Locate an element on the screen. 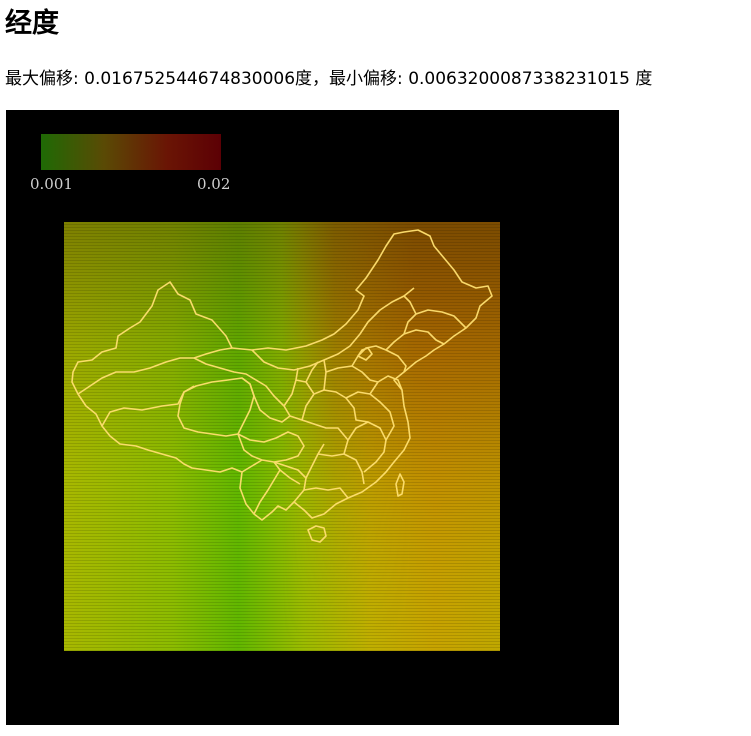  page-title: 经度 is located at coordinates (32, 23).